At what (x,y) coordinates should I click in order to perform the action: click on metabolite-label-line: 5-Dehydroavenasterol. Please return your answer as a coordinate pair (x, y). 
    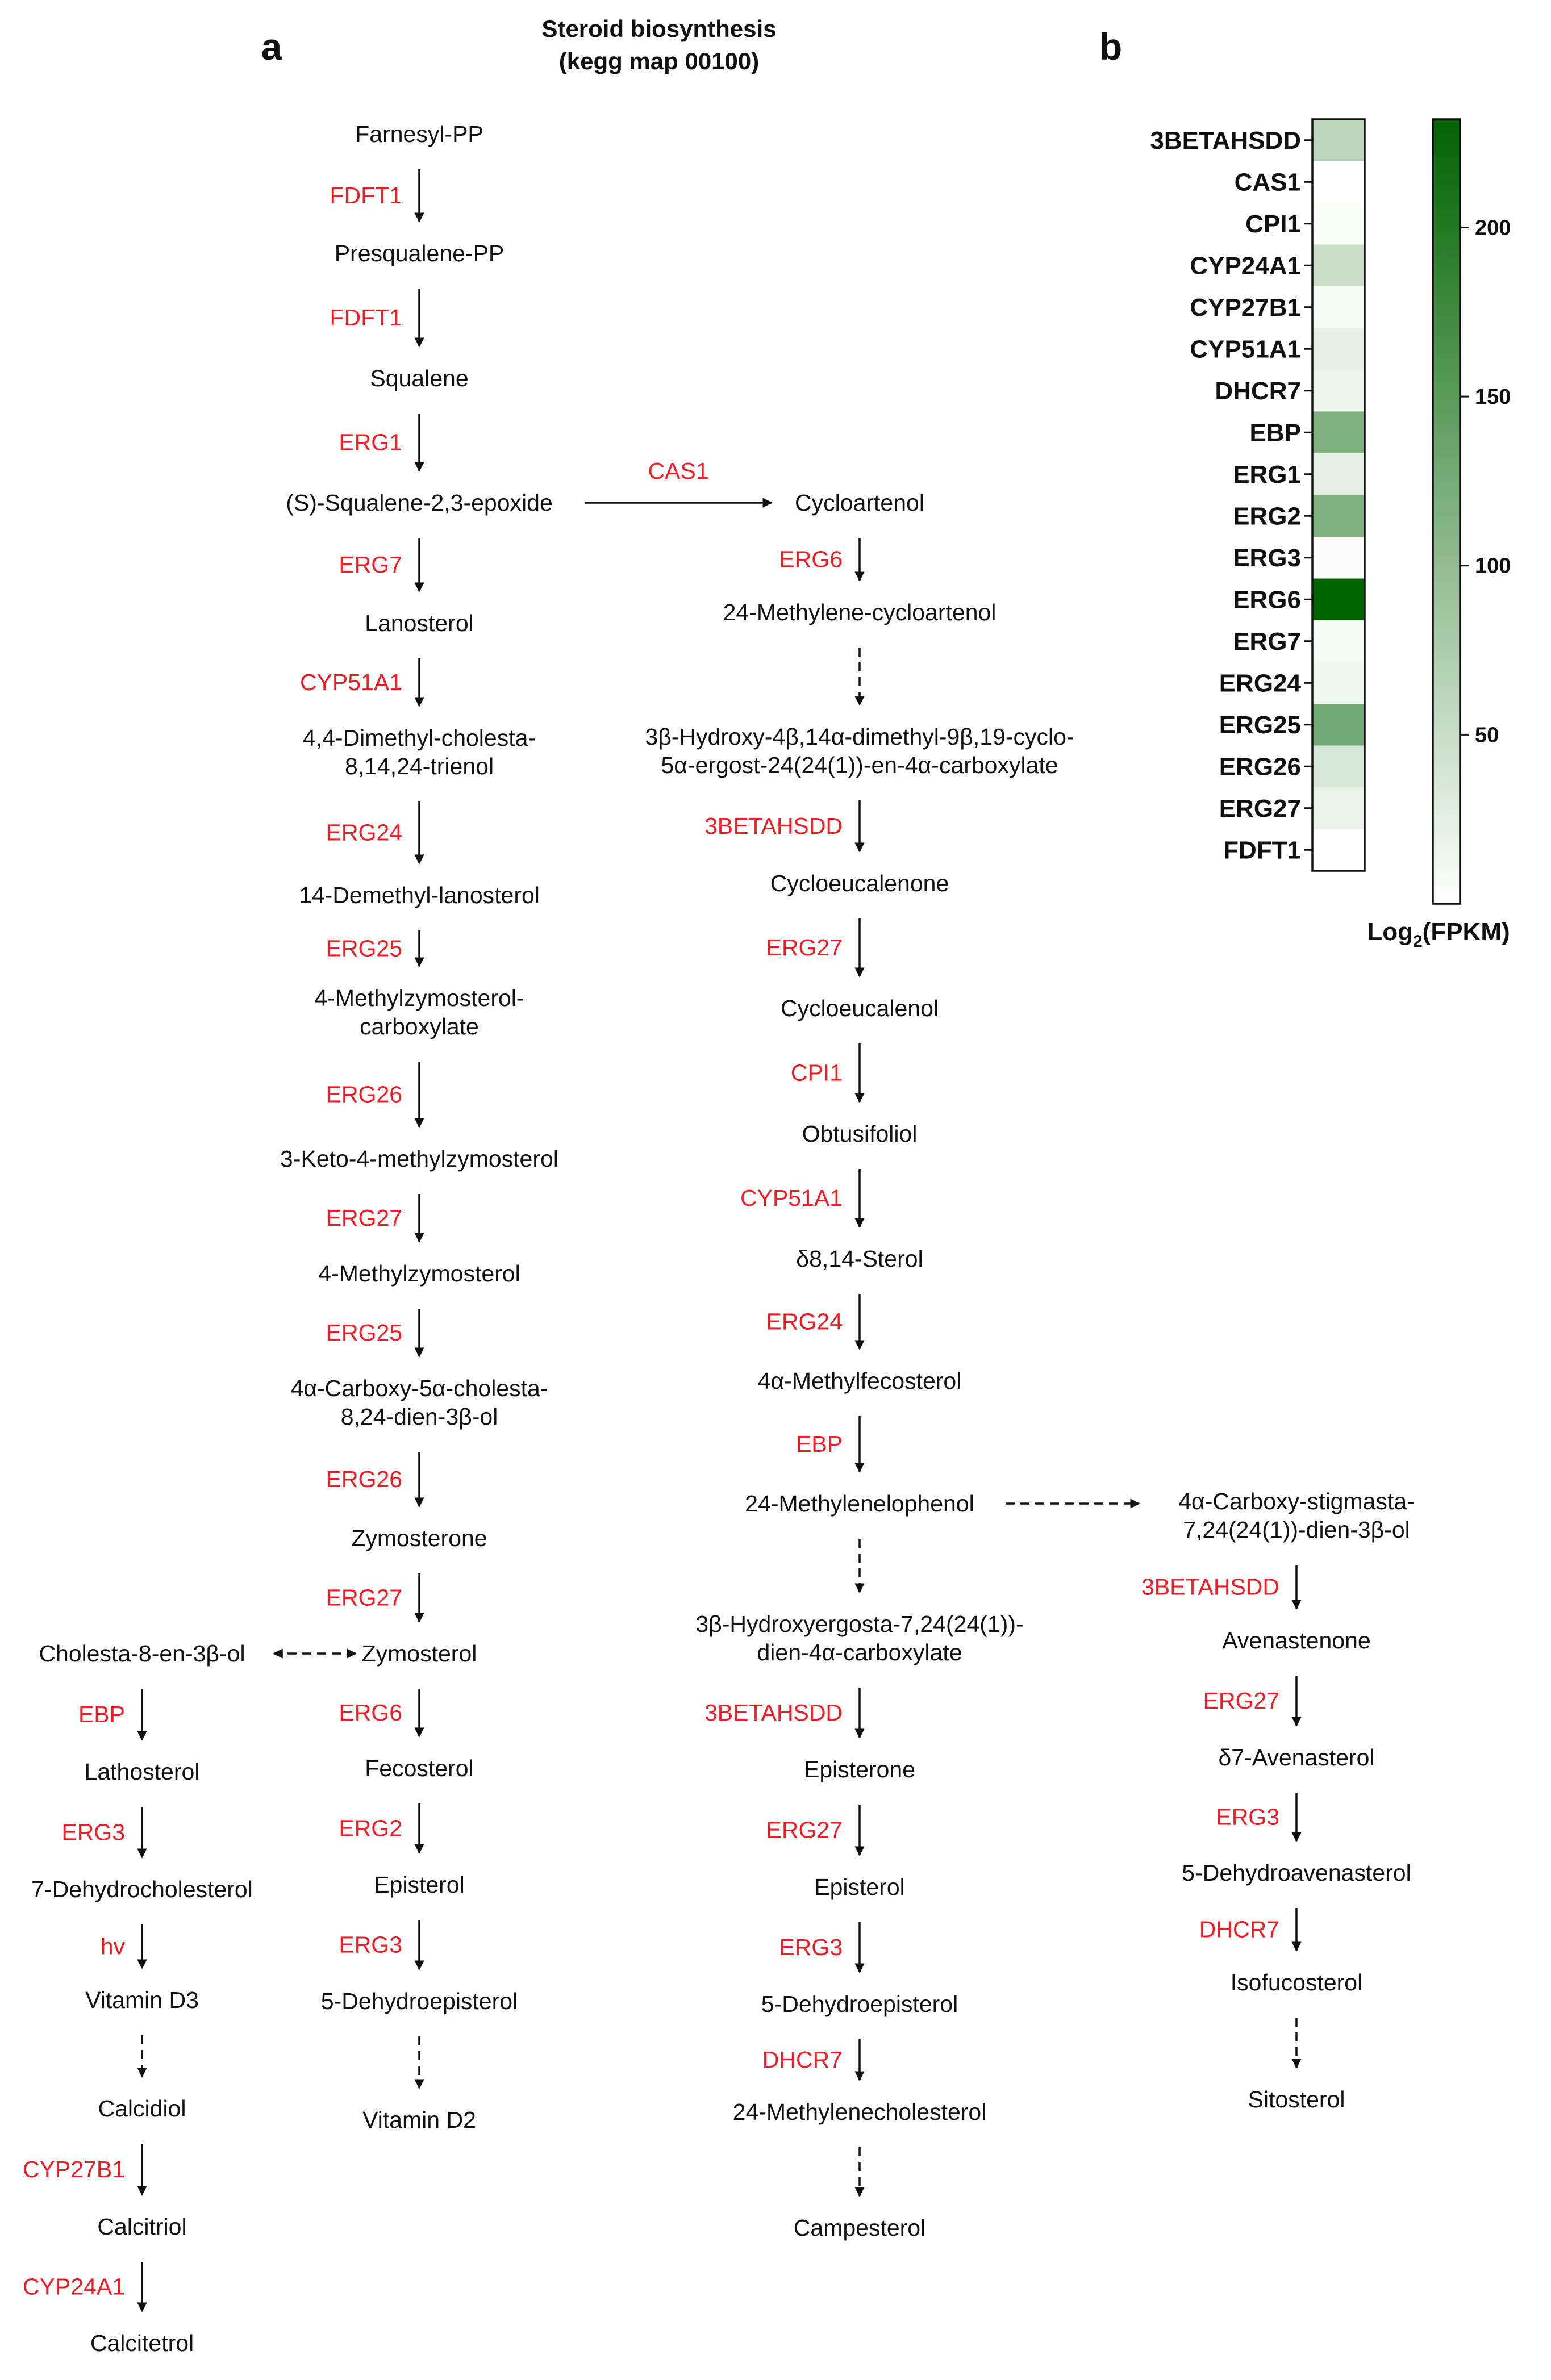
    Looking at the image, I should click on (1296, 1873).